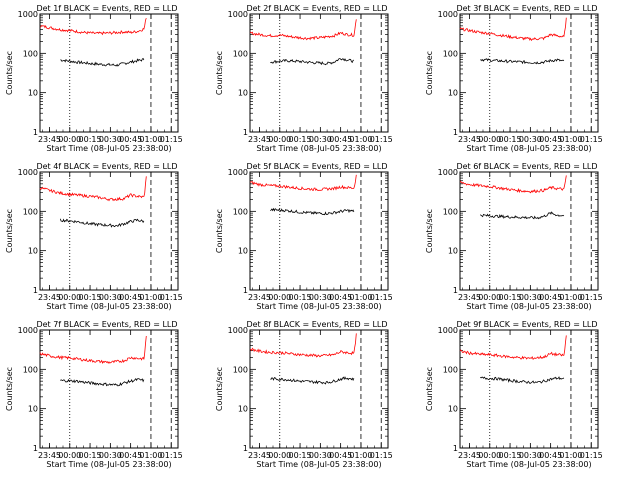  I want to click on chart-title: Det 3f BLACK = Events, RED = LLD, so click(526, 8).